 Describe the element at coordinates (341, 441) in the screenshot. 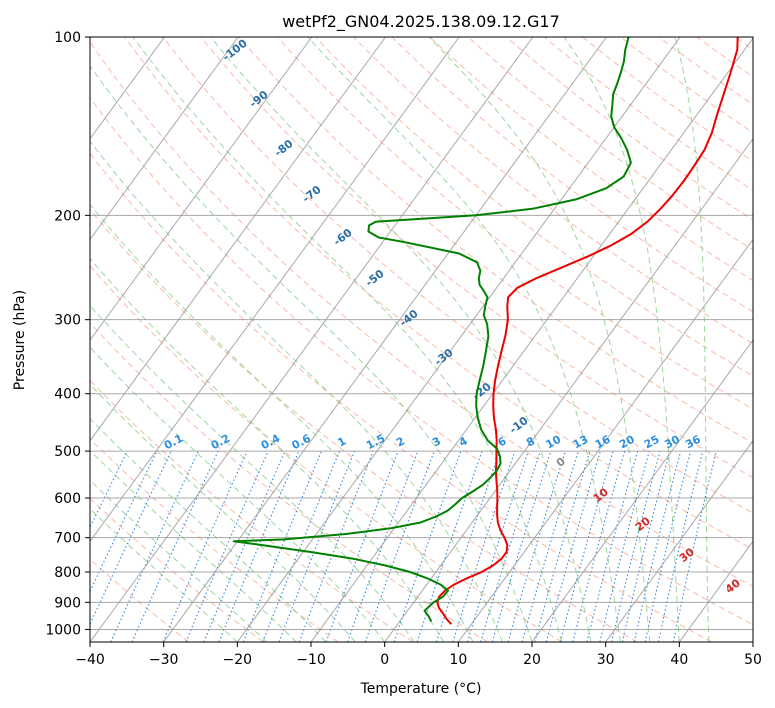

I see `mixing-ratio-label: 1` at that location.